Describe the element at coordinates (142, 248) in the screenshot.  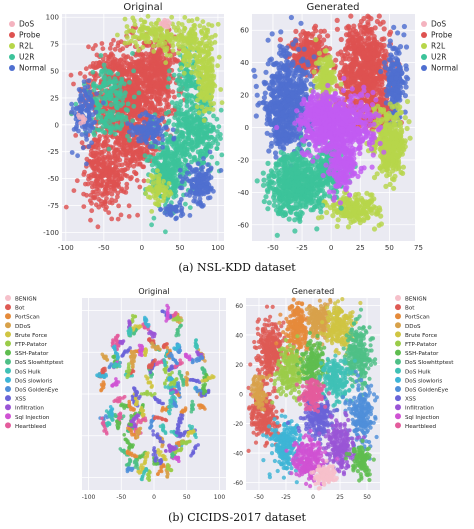
I see `x-tick-label: 0` at that location.